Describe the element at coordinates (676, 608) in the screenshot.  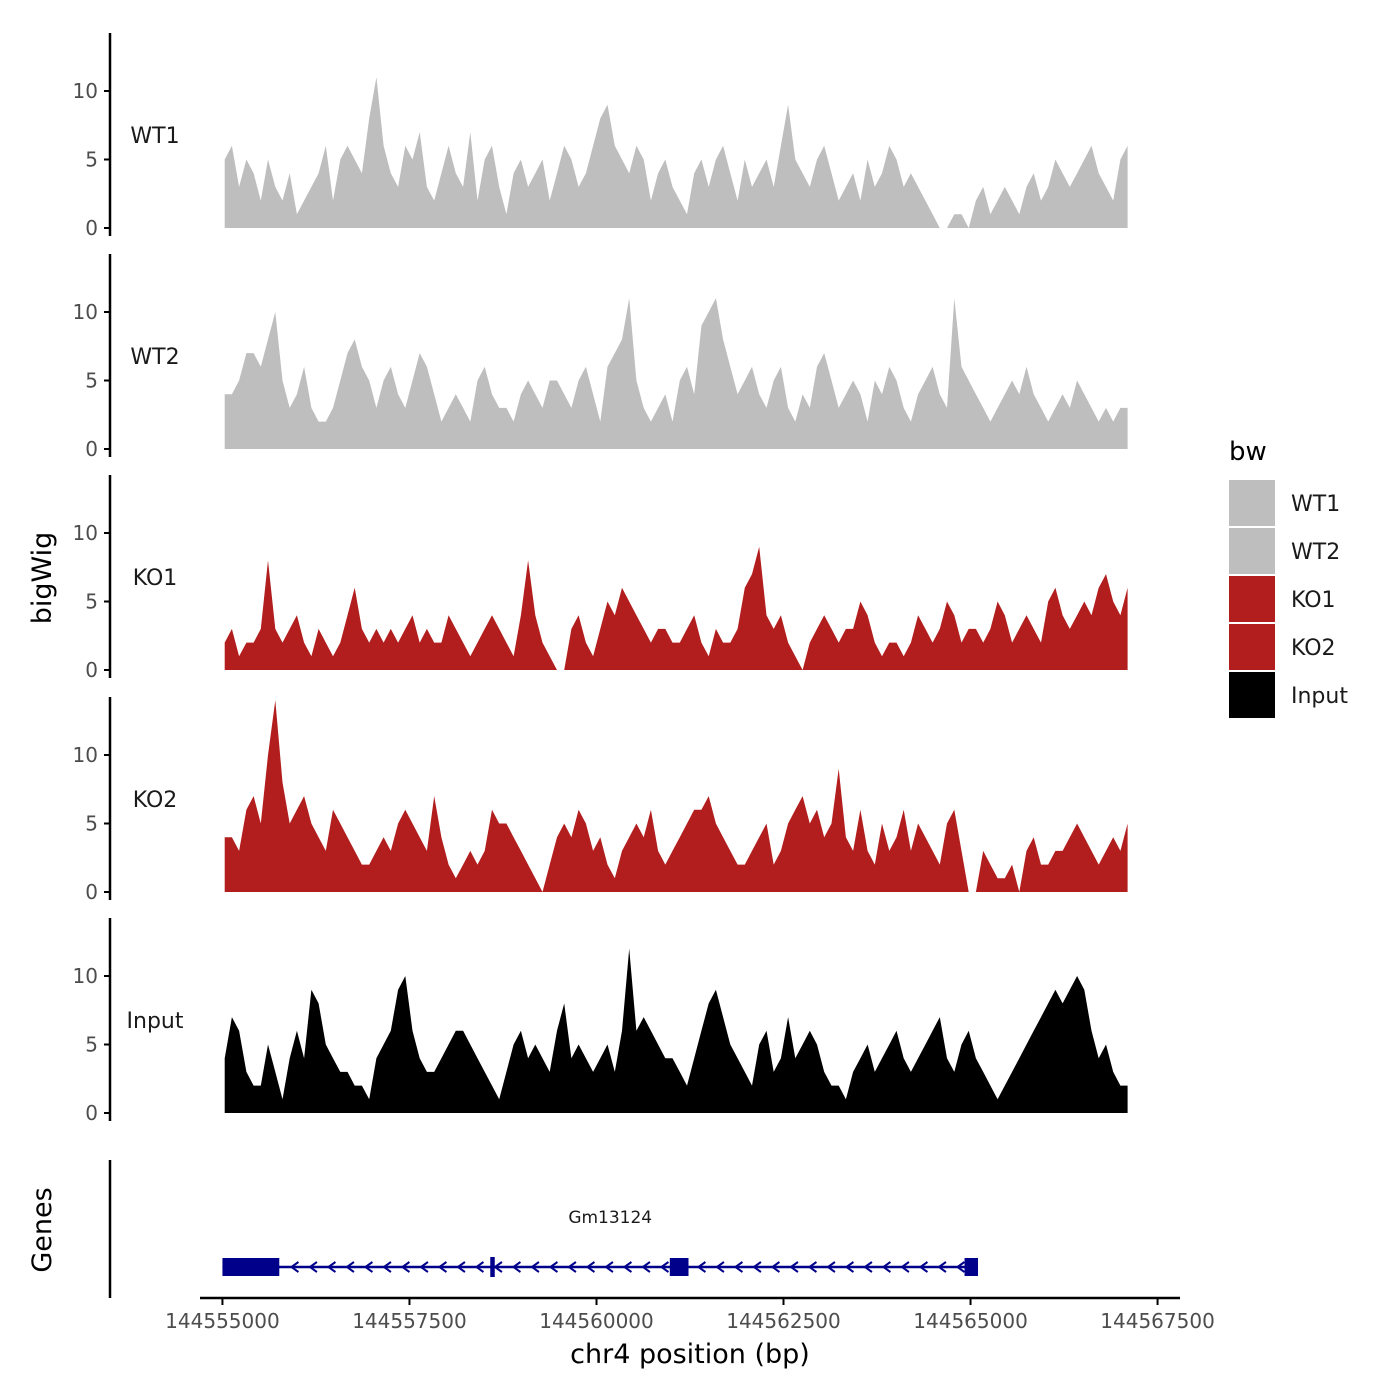
I see `signal-area-ko1` at that location.